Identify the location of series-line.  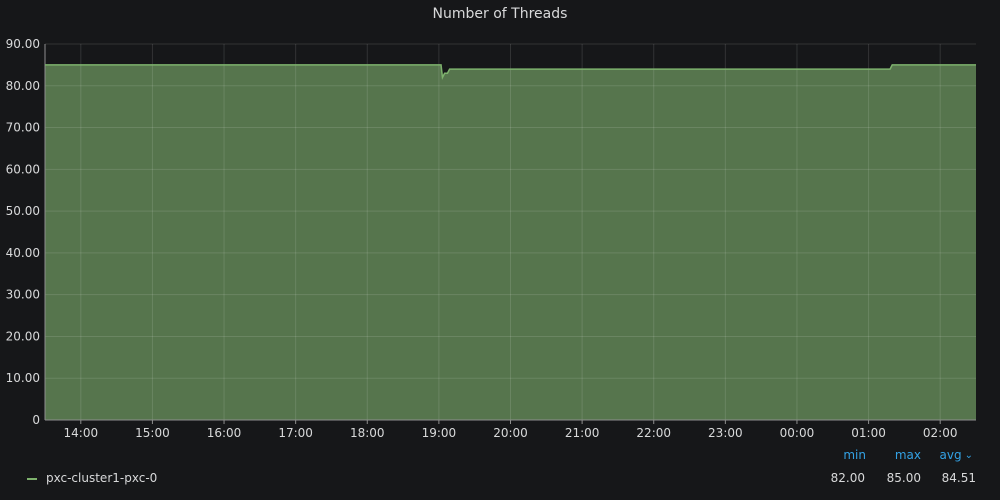
(510, 72).